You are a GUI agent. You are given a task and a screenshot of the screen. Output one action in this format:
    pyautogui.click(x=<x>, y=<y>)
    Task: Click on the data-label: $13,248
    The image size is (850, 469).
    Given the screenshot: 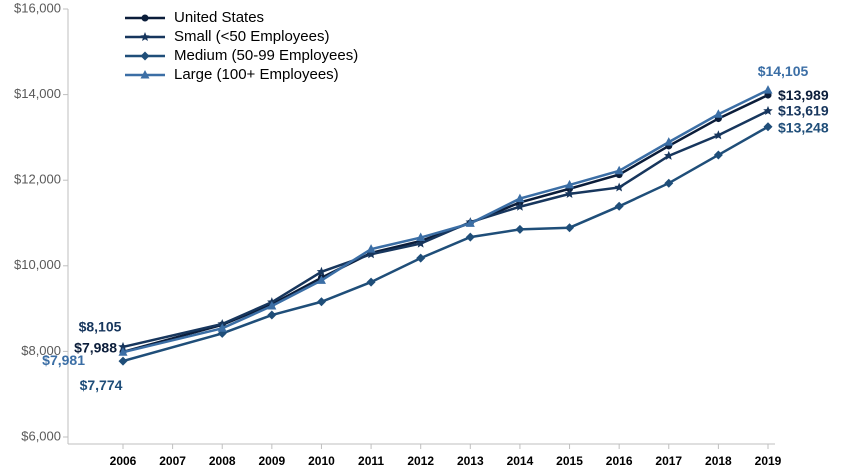 What is the action you would take?
    pyautogui.click(x=803, y=127)
    